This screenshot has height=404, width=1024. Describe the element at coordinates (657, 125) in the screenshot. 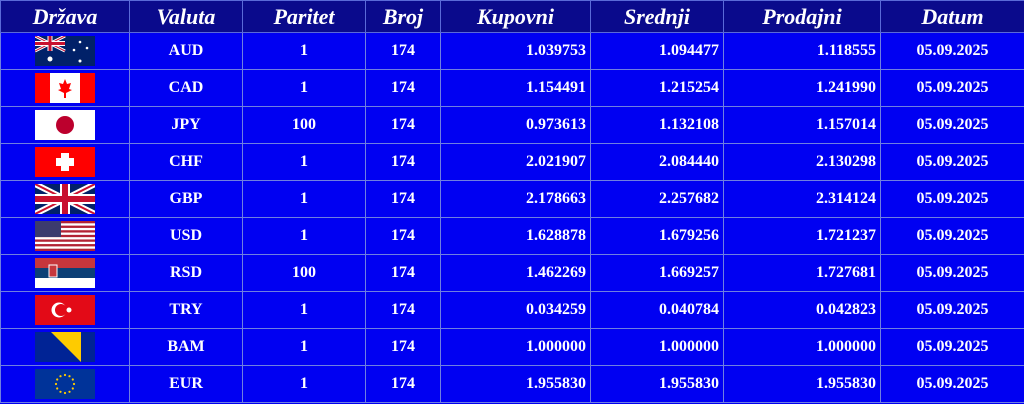

I see `middle-rate-cell: 1.132108` at that location.